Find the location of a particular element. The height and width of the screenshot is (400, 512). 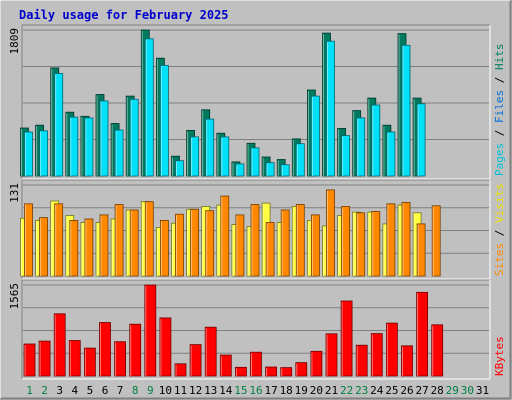

legend-entry: Hits is located at coordinates (499, 57).